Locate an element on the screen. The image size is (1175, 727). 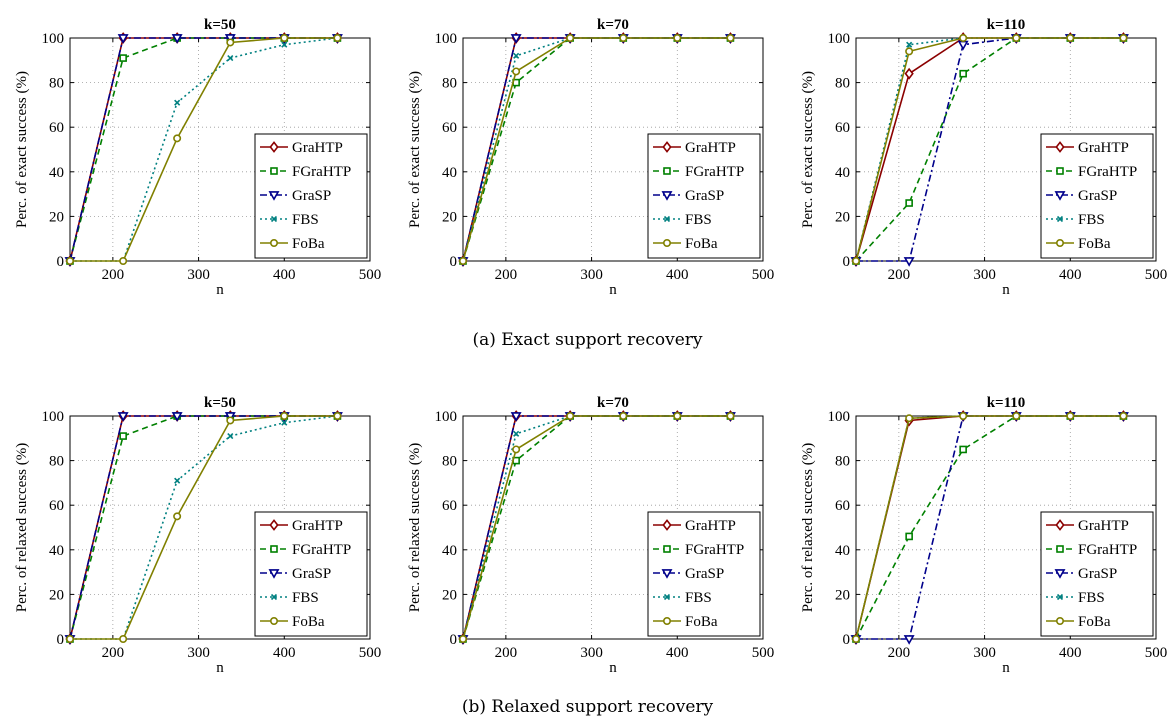
legend-marker-fgrahtp is located at coordinates (274, 171).